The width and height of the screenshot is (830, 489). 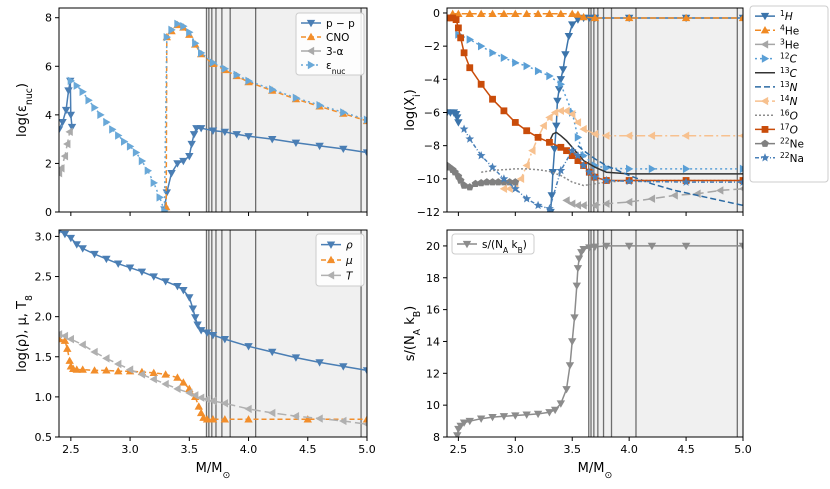 I want to click on legend-label: T, so click(x=350, y=276).